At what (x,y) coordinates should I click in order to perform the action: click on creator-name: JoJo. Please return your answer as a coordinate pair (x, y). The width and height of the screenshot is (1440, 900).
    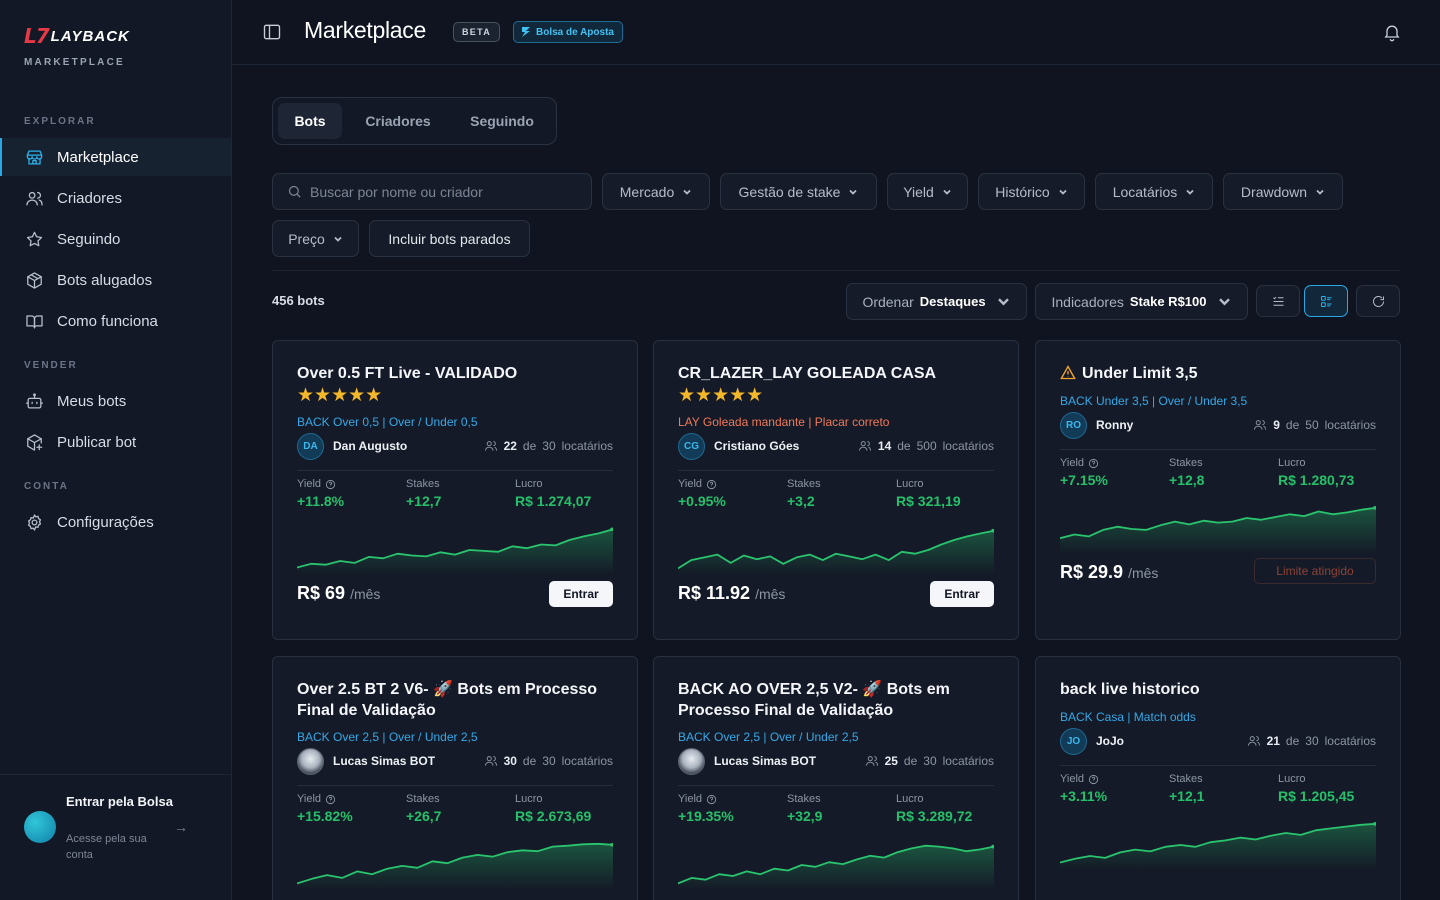
    Looking at the image, I should click on (1110, 741).